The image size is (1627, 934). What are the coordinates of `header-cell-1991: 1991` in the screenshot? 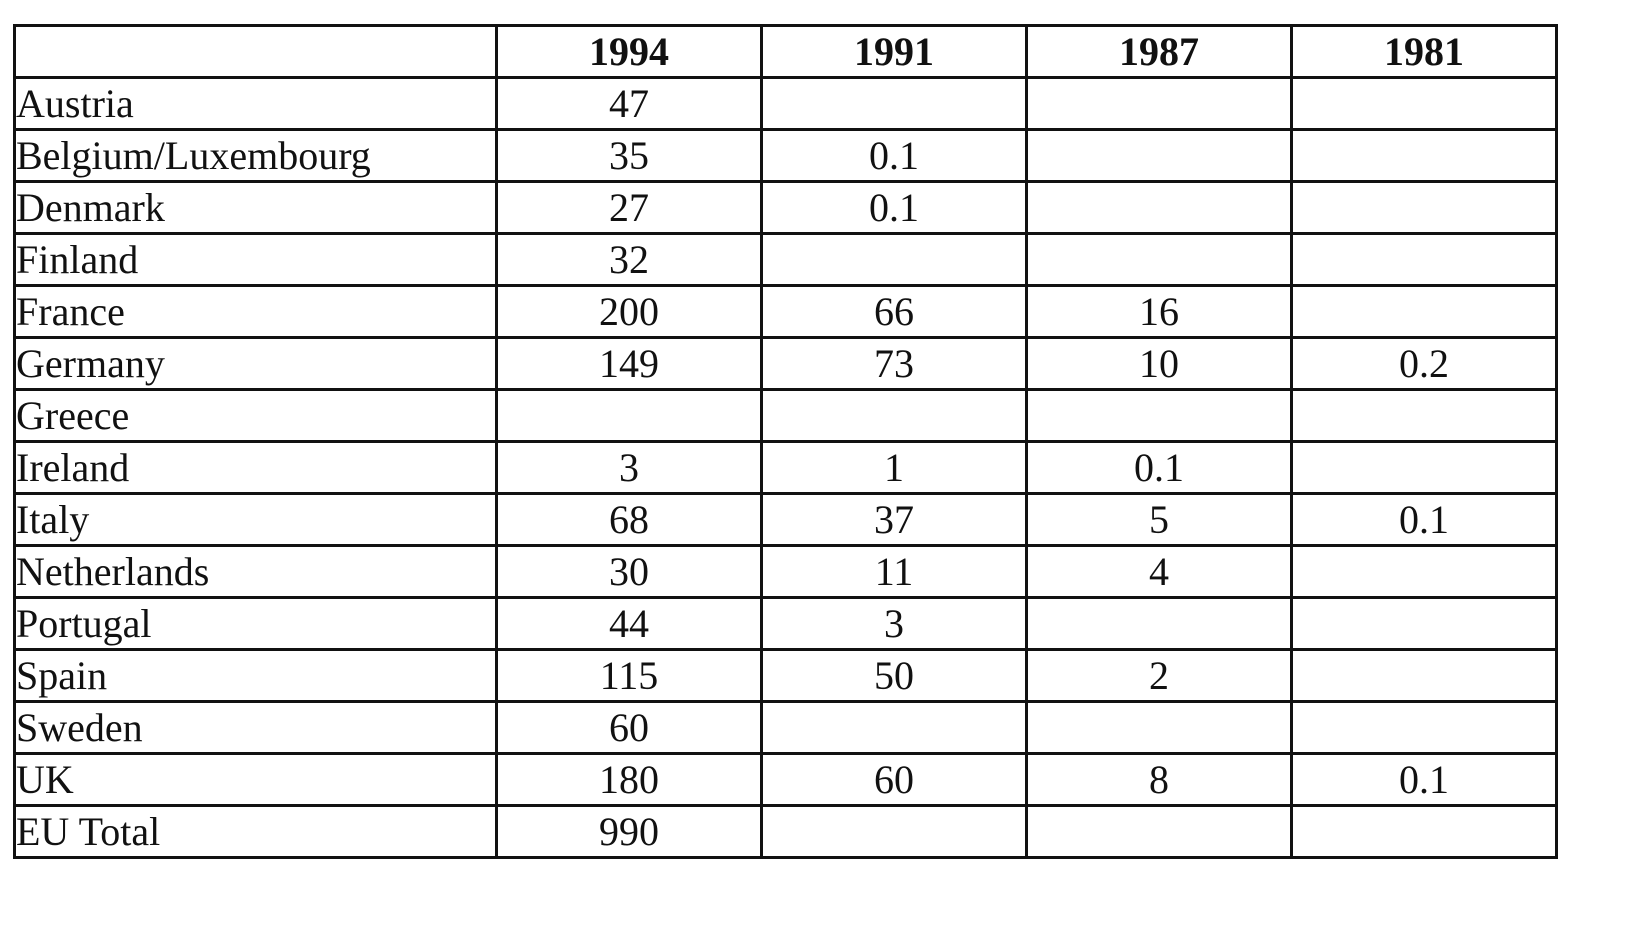 It's located at (894, 51).